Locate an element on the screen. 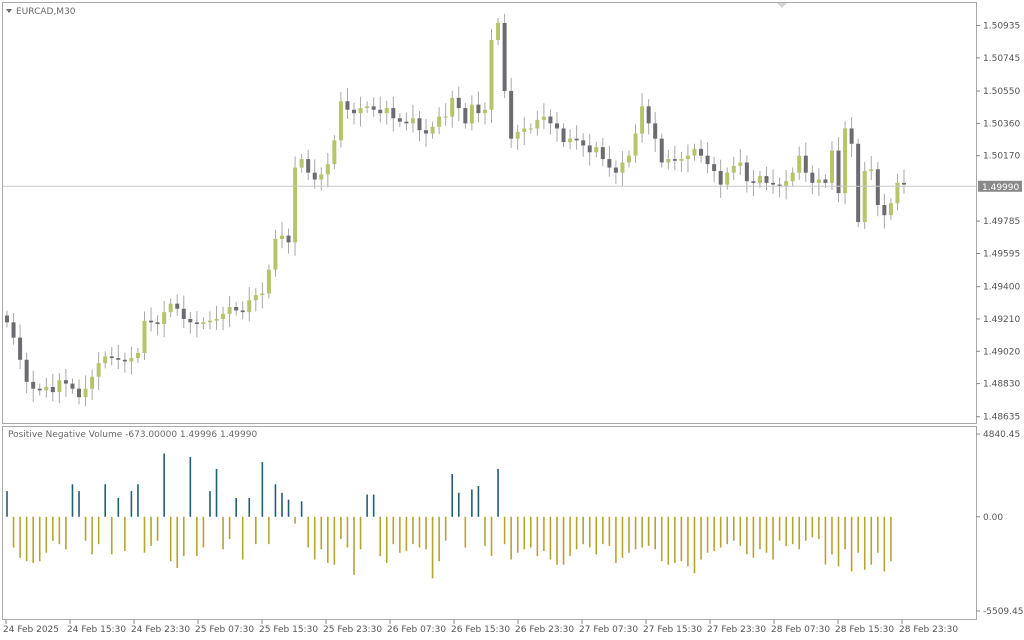 The width and height of the screenshot is (1024, 640). x-tick-label: 24 Feb 15:30 is located at coordinates (96, 630).